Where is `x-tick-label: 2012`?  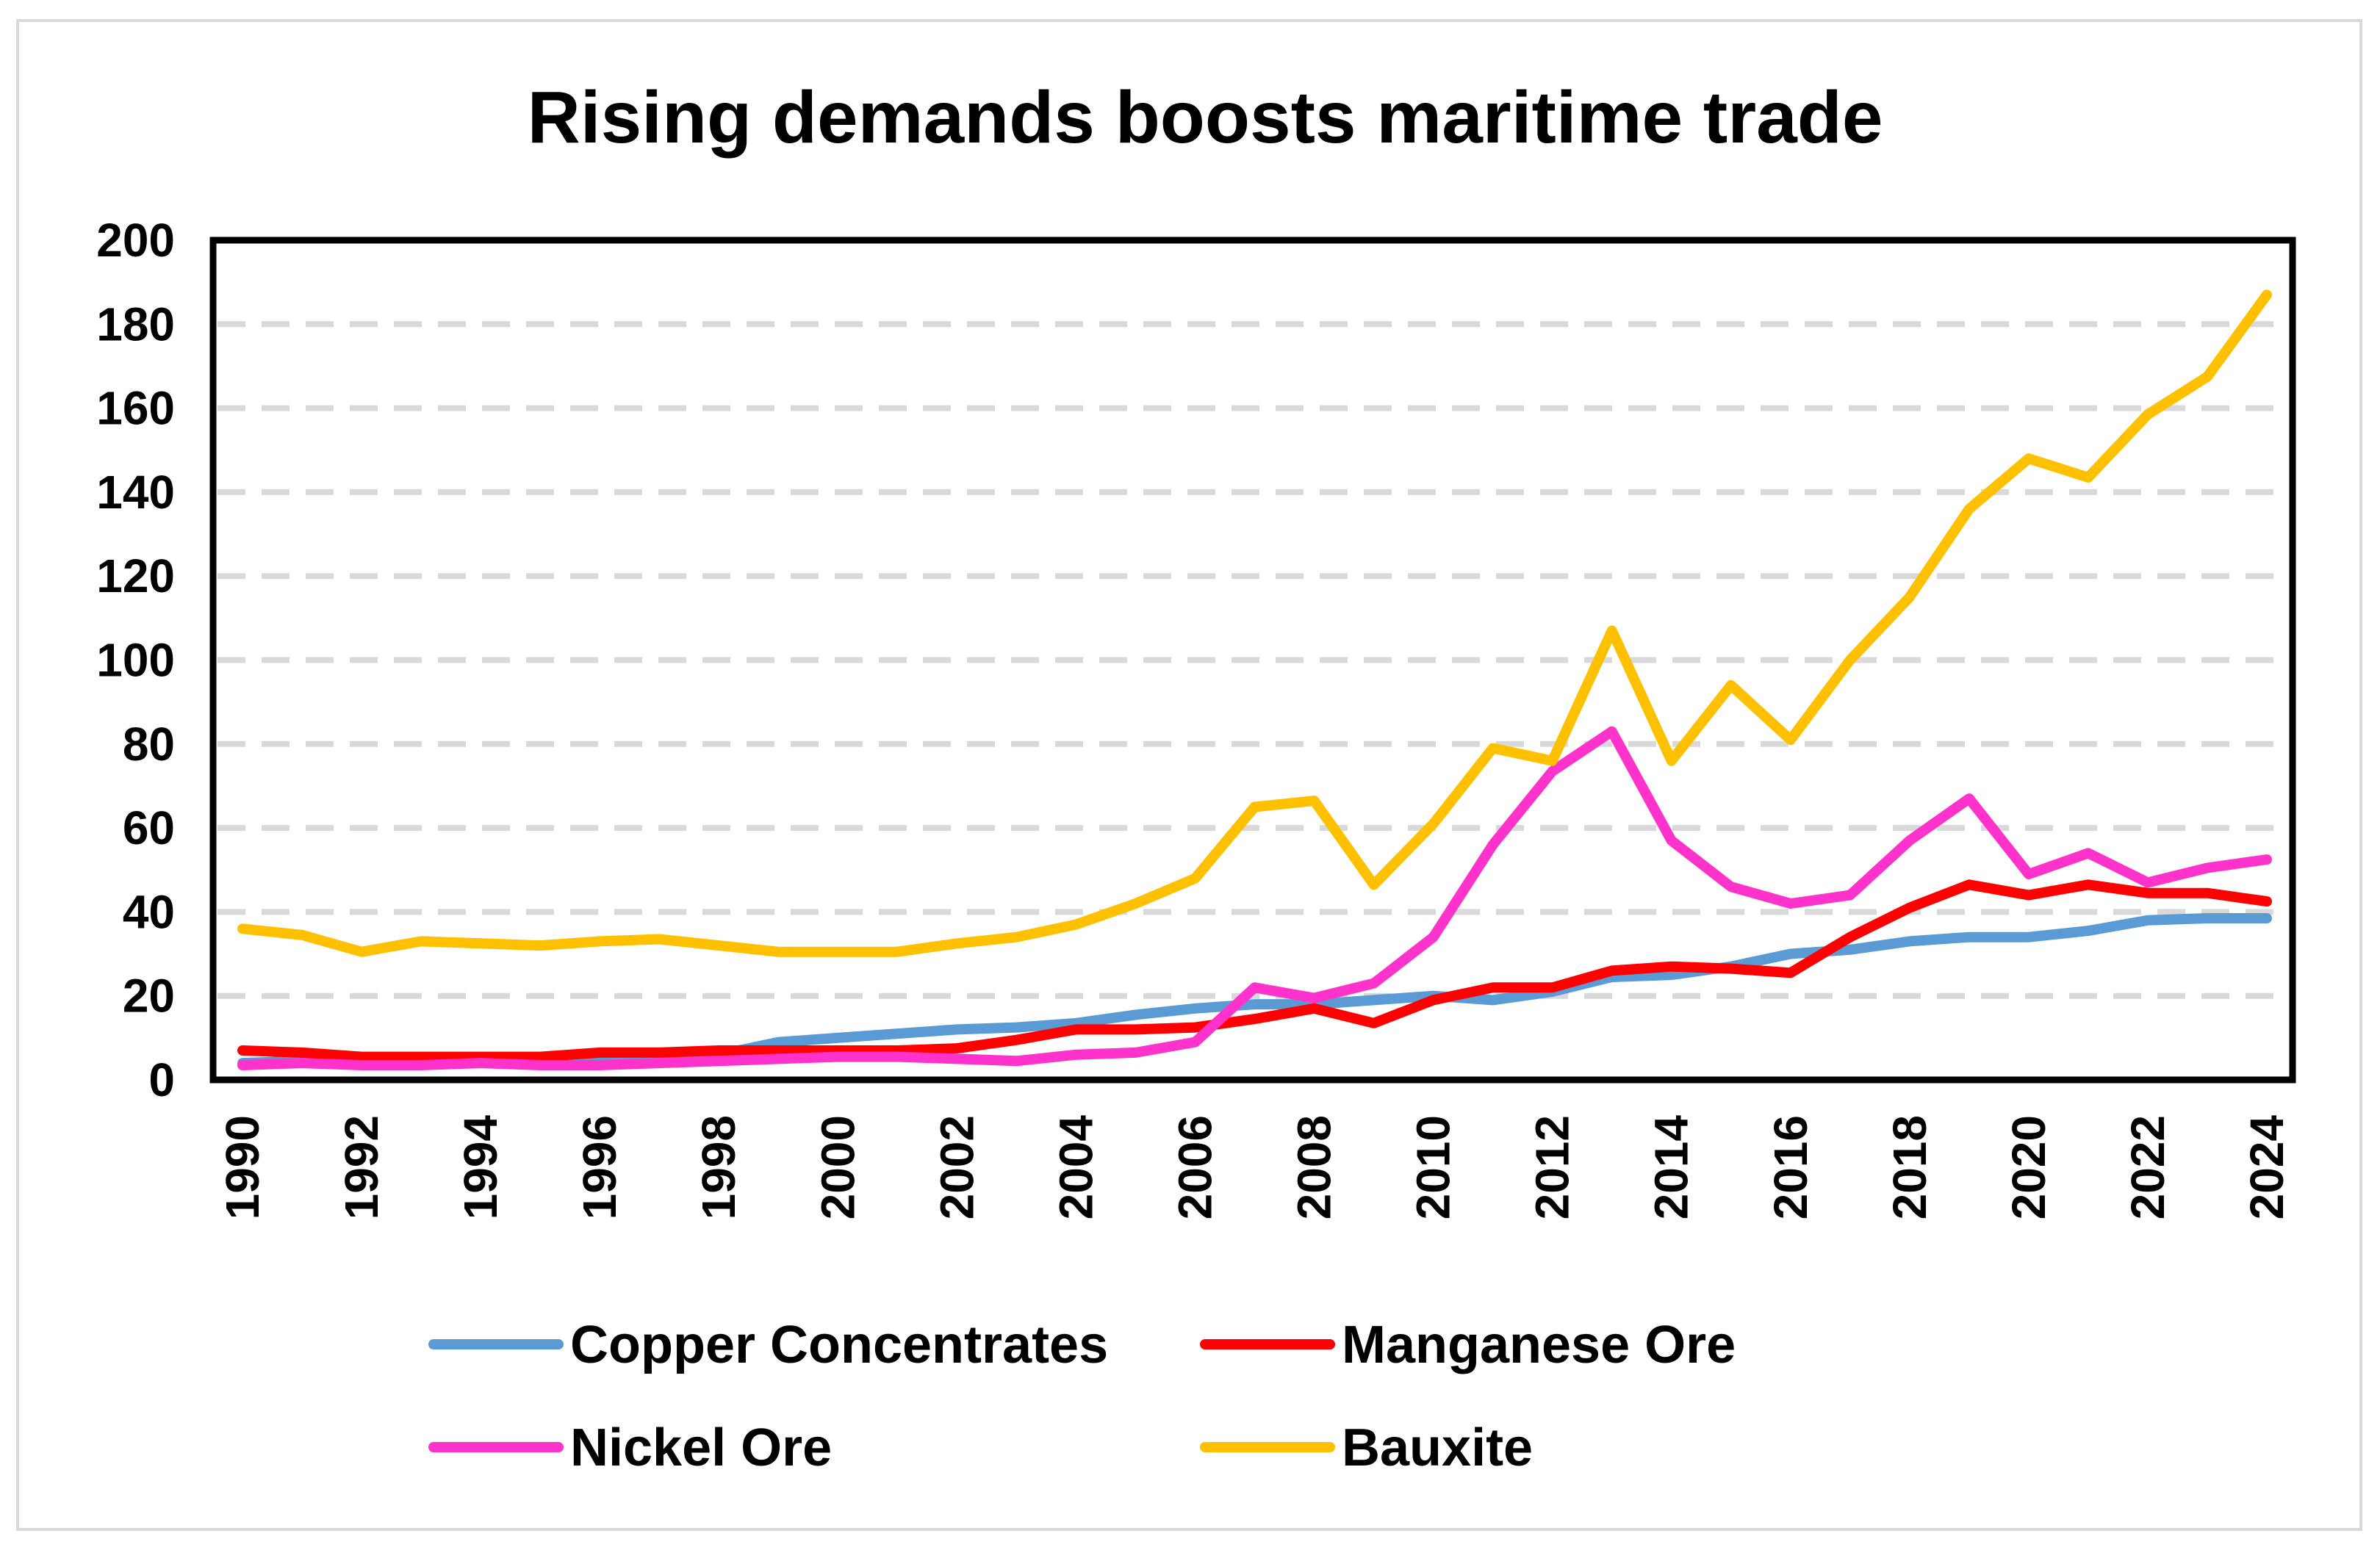 x-tick-label: 2012 is located at coordinates (1552, 1167).